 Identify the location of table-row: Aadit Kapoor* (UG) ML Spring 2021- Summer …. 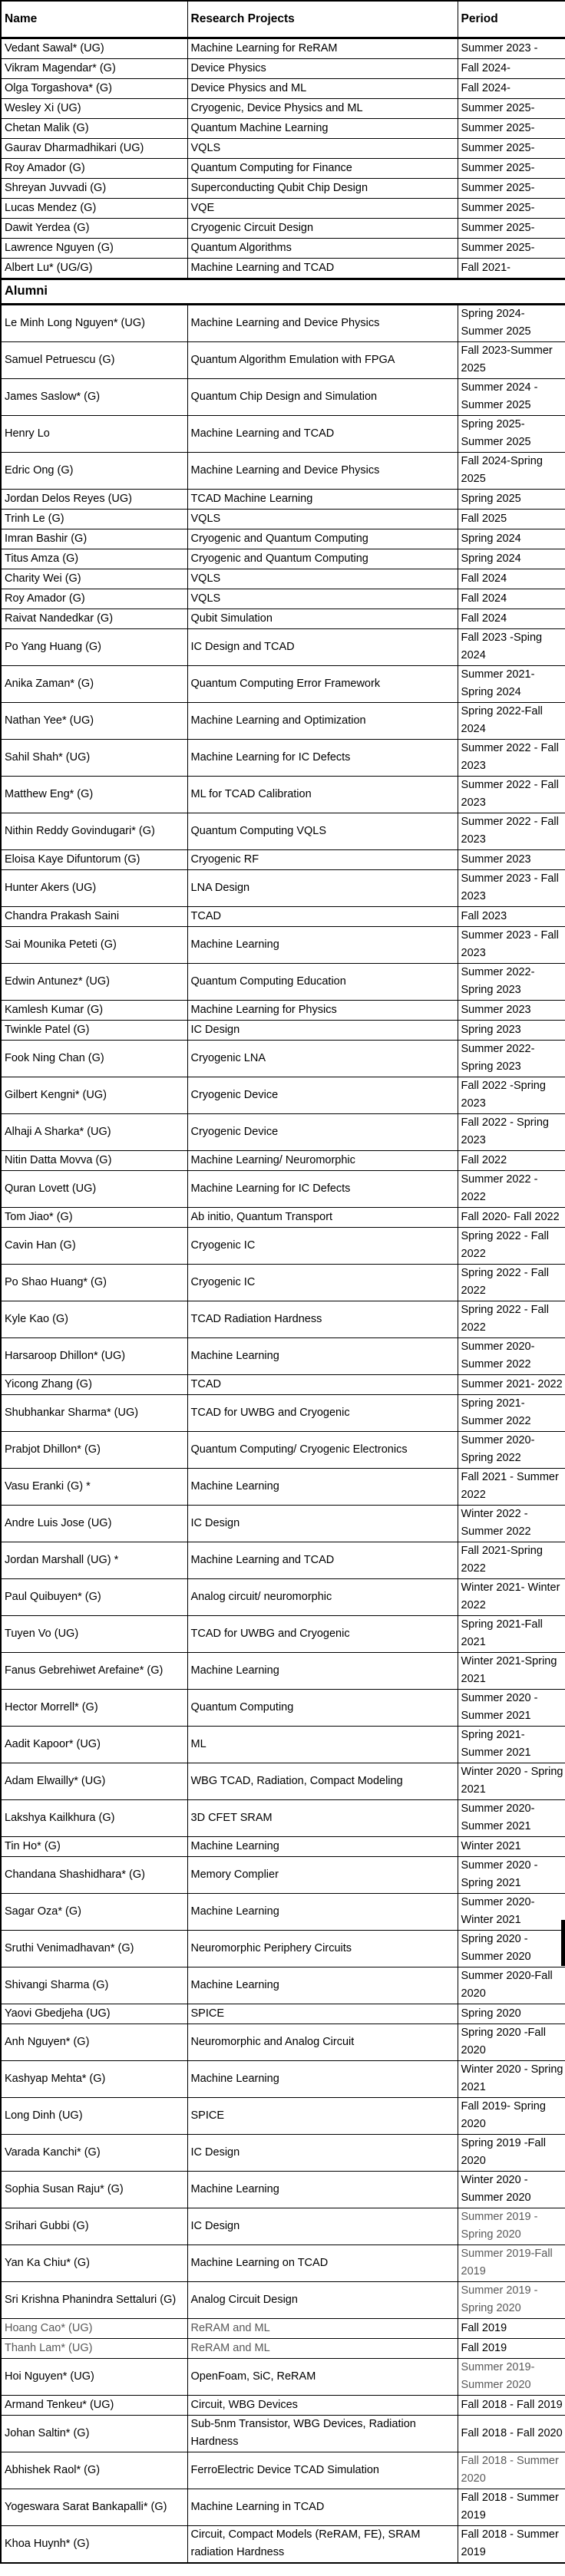
(282, 1744).